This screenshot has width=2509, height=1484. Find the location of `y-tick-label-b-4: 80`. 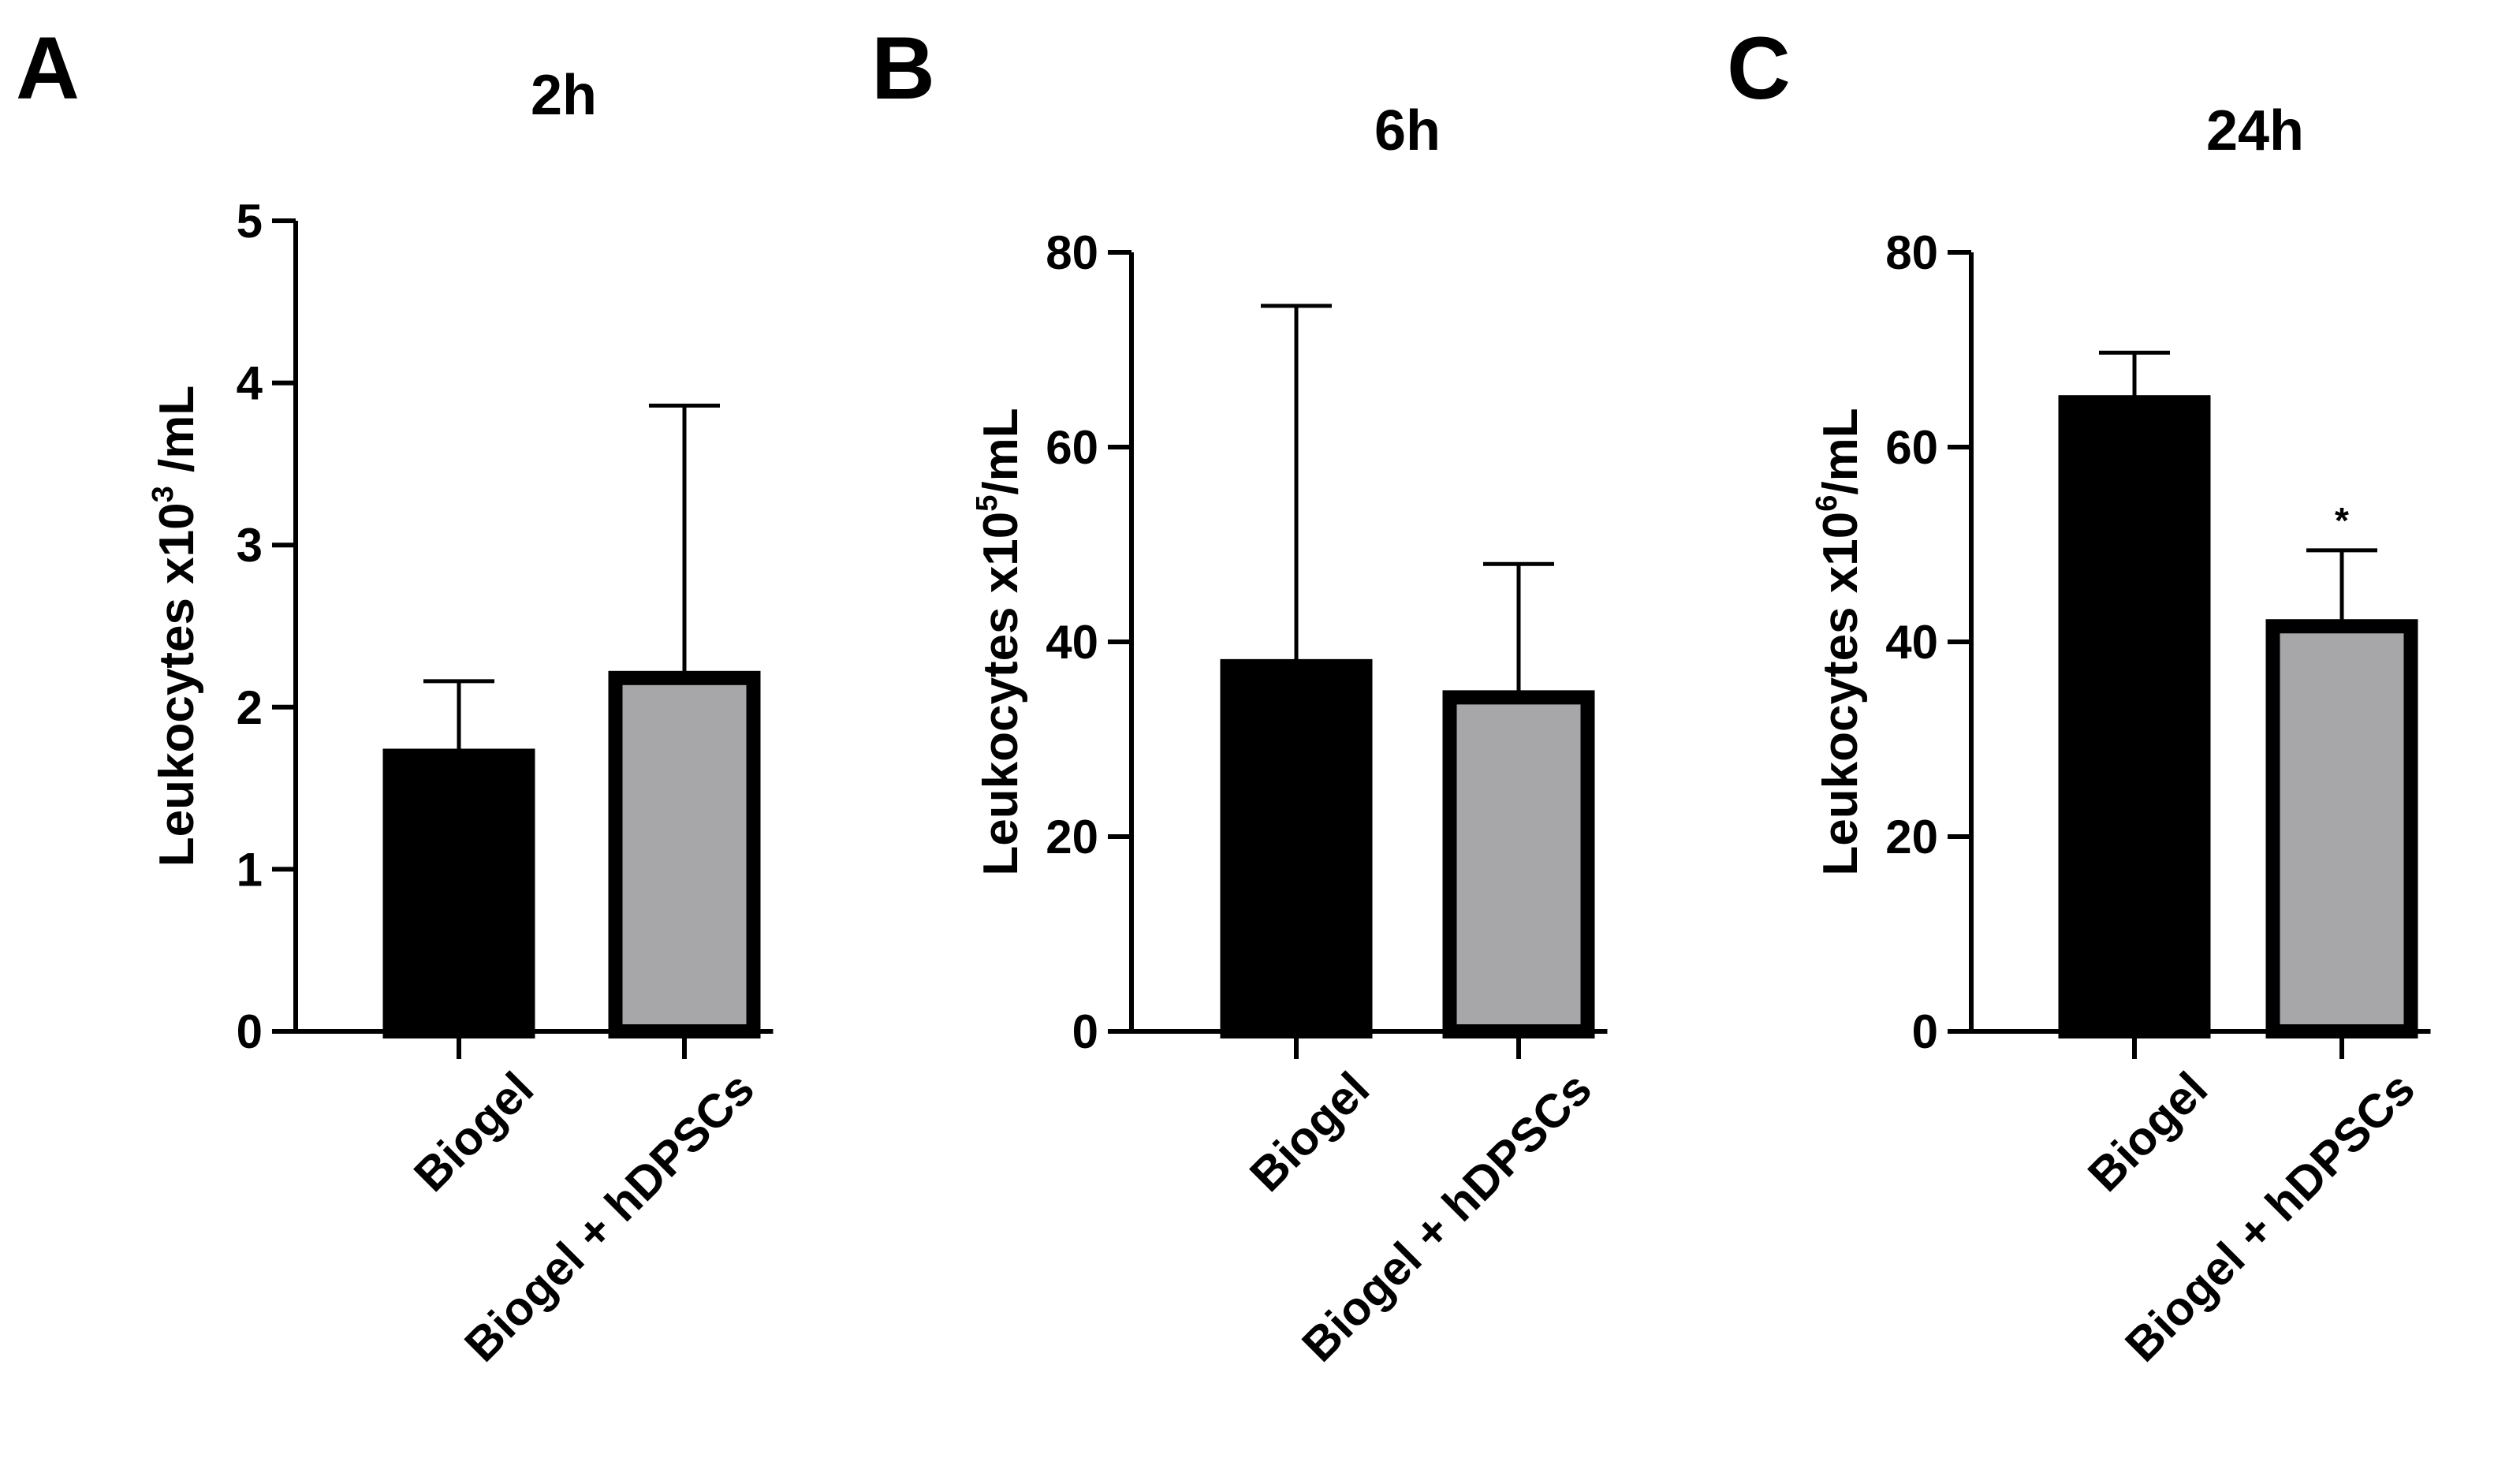

y-tick-label-b-4: 80 is located at coordinates (1072, 252).